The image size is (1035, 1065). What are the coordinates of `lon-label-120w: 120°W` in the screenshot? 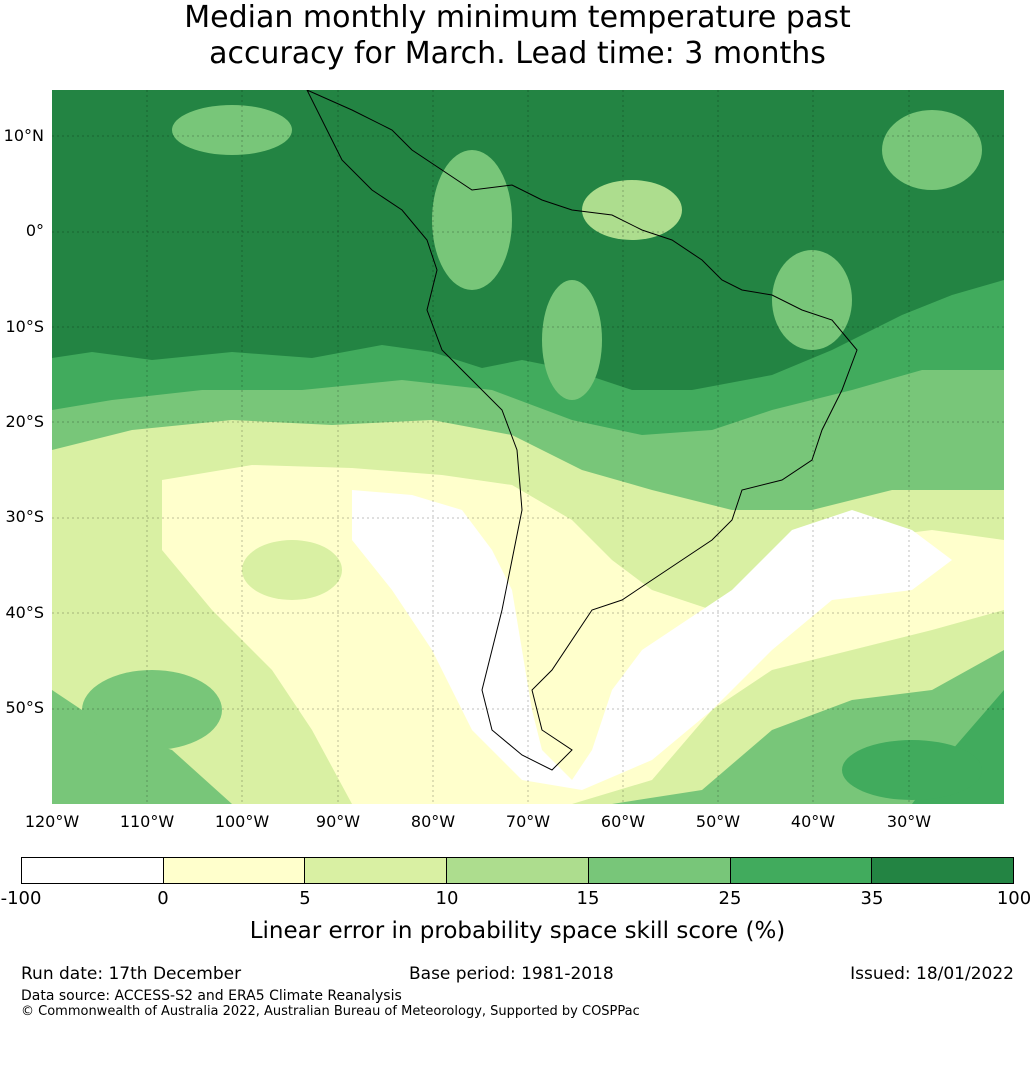 It's located at (52, 821).